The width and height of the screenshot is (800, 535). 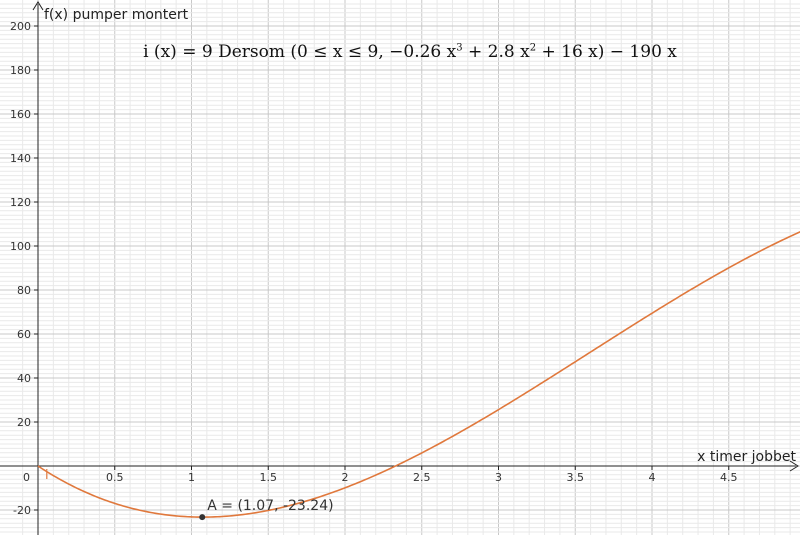 What do you see at coordinates (116, 15) in the screenshot?
I see `y-axis-title: f(x) pumper montert` at bounding box center [116, 15].